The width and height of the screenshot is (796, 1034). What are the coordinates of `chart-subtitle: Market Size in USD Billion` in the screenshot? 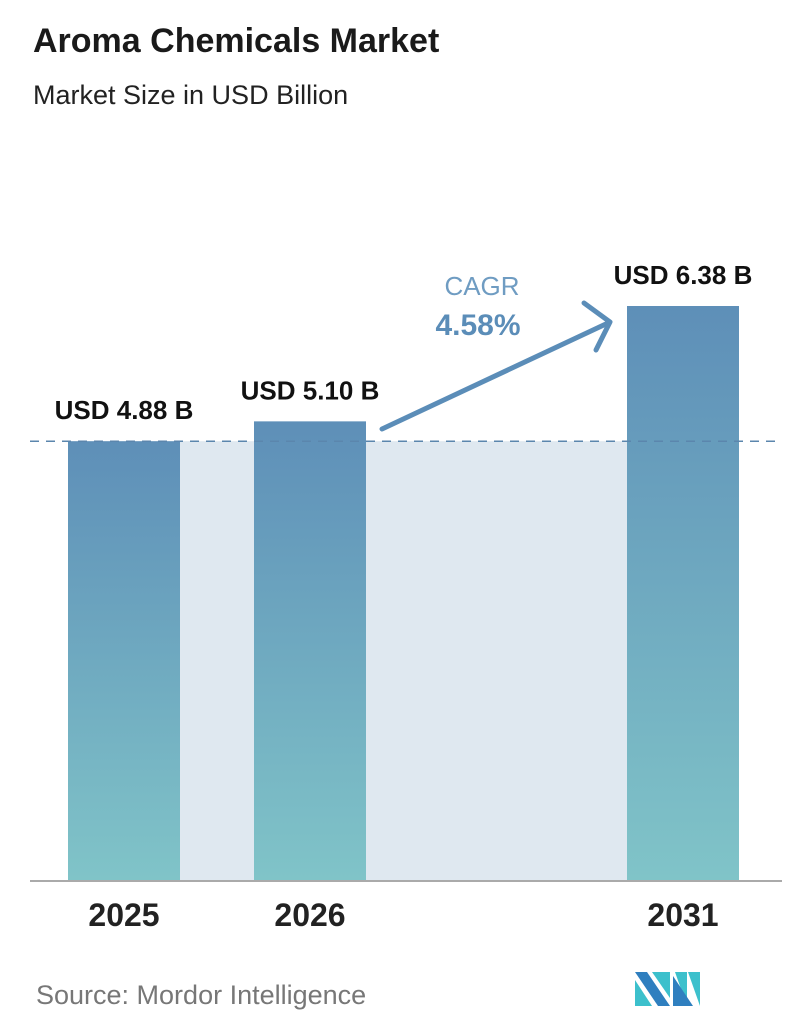 It's located at (191, 95).